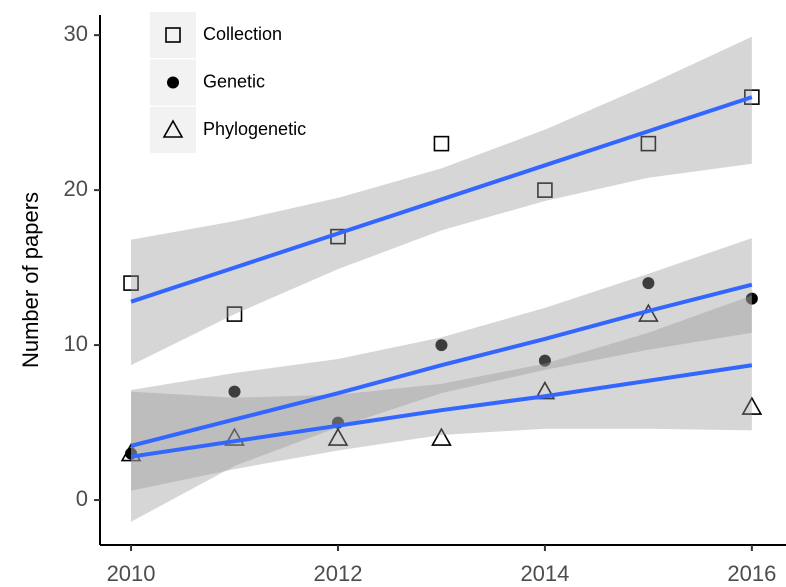  Describe the element at coordinates (254, 129) in the screenshot. I see `legend-label: Phylogenetic` at that location.